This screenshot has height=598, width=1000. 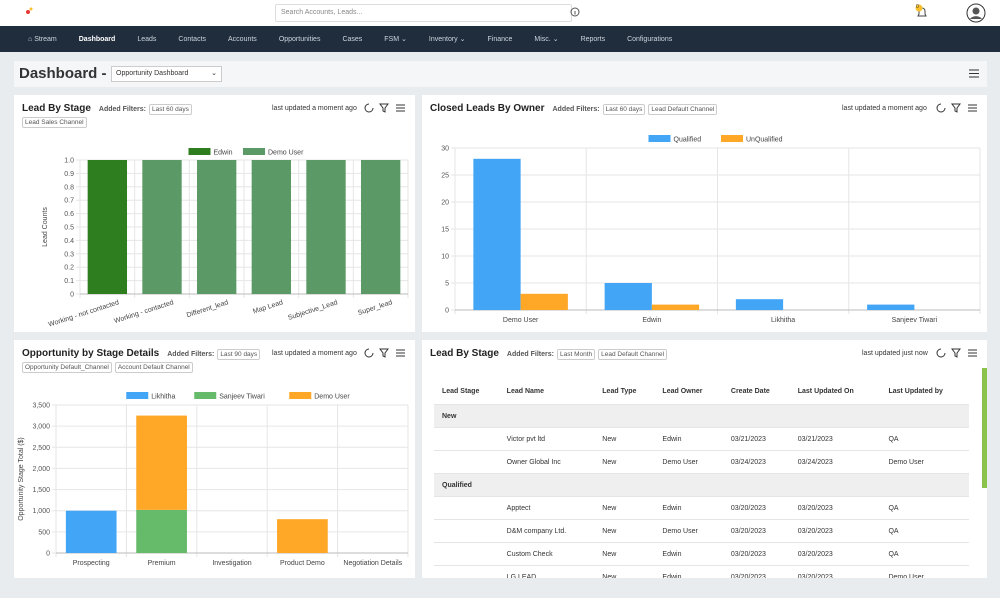 I want to click on filter-row: Lead Sales Channel, so click(x=53, y=122).